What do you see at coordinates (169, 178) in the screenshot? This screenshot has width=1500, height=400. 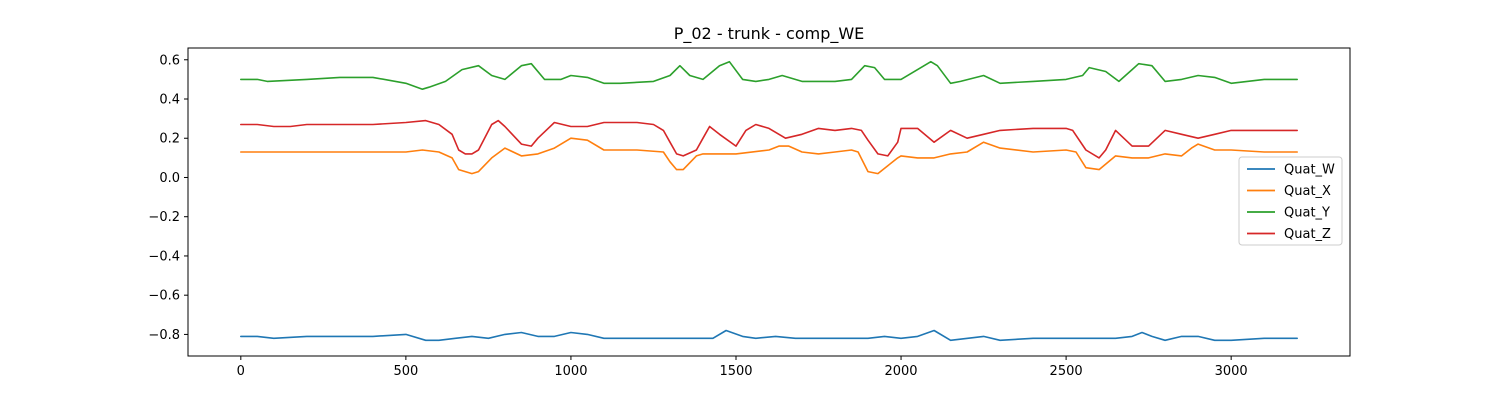 I see `y-tick-label: 0.0` at bounding box center [169, 178].